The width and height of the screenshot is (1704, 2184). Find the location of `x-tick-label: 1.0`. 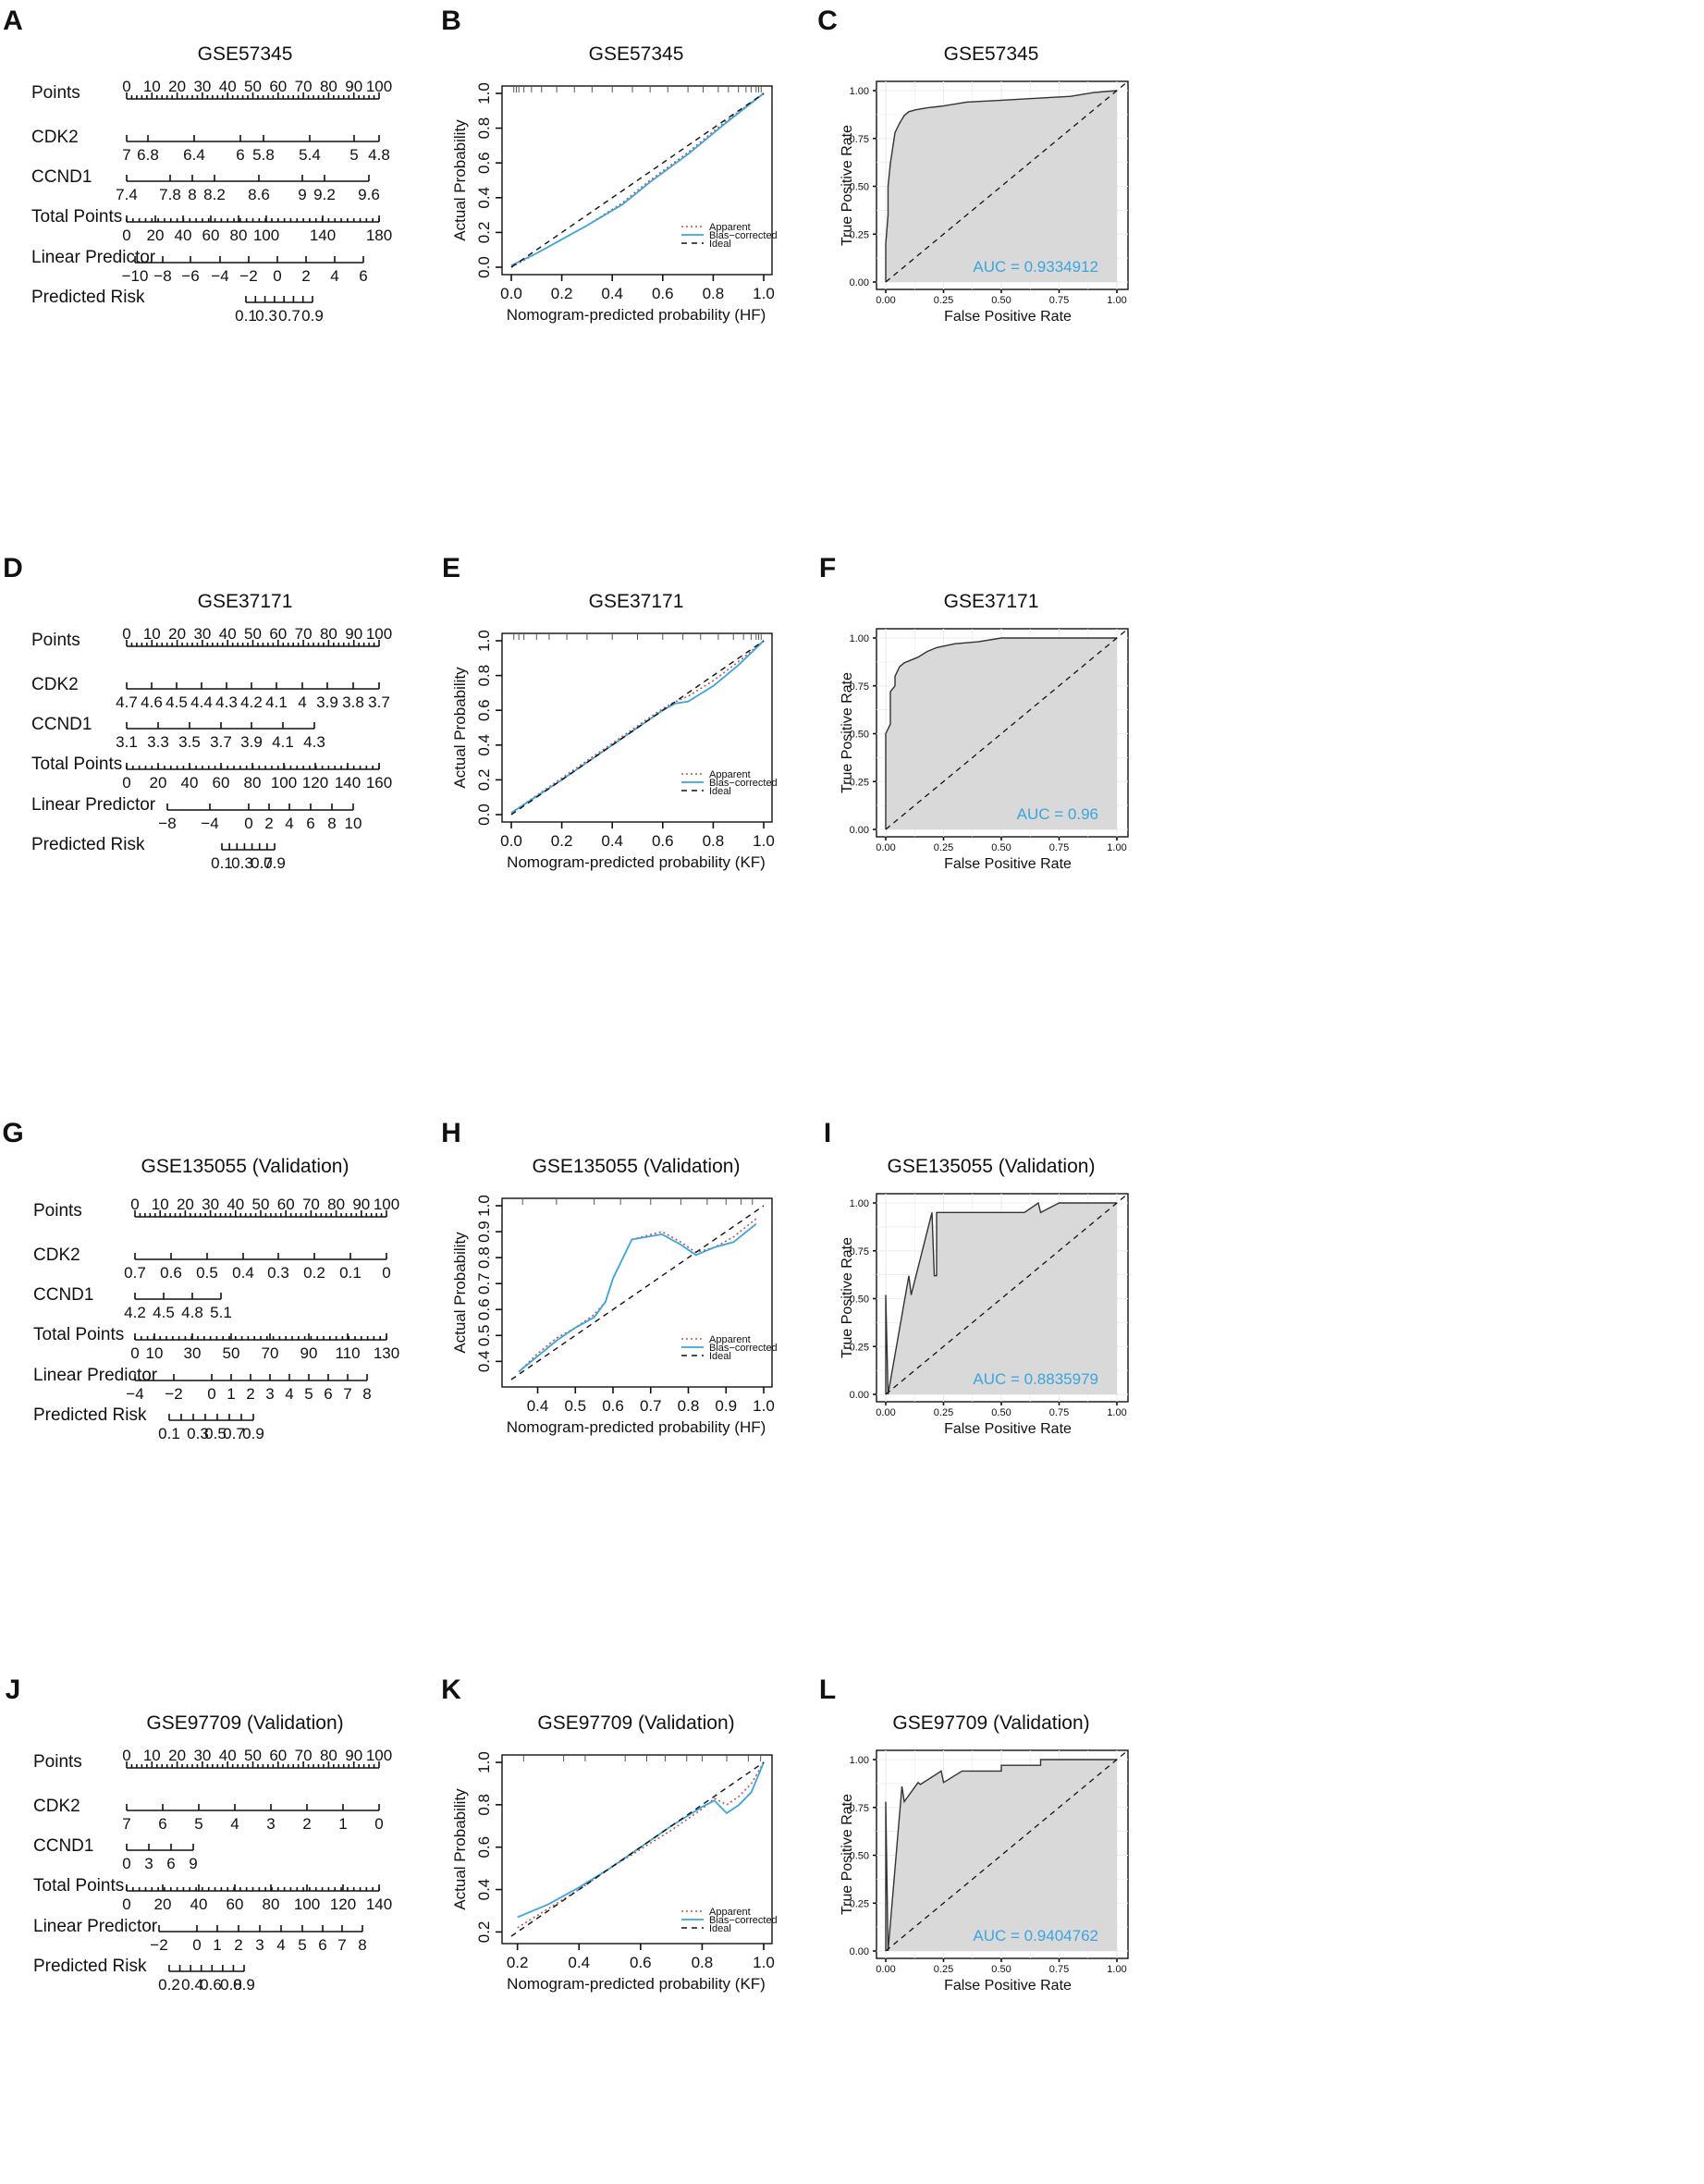

x-tick-label: 1.0 is located at coordinates (764, 1962).